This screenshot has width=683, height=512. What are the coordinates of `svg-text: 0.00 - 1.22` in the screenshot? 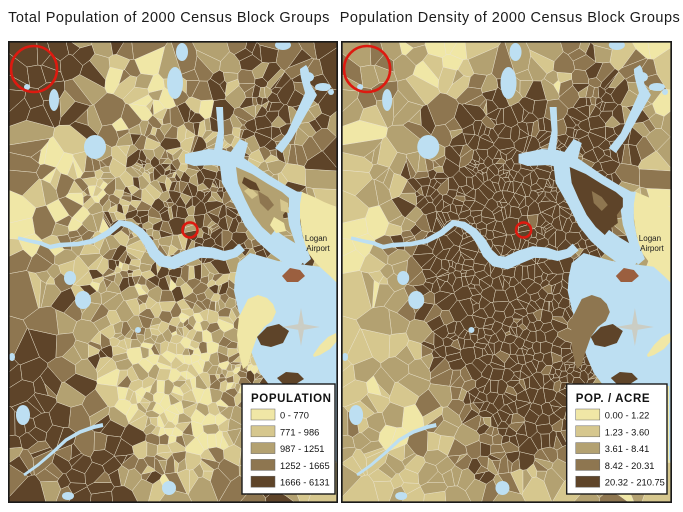 It's located at (627, 416).